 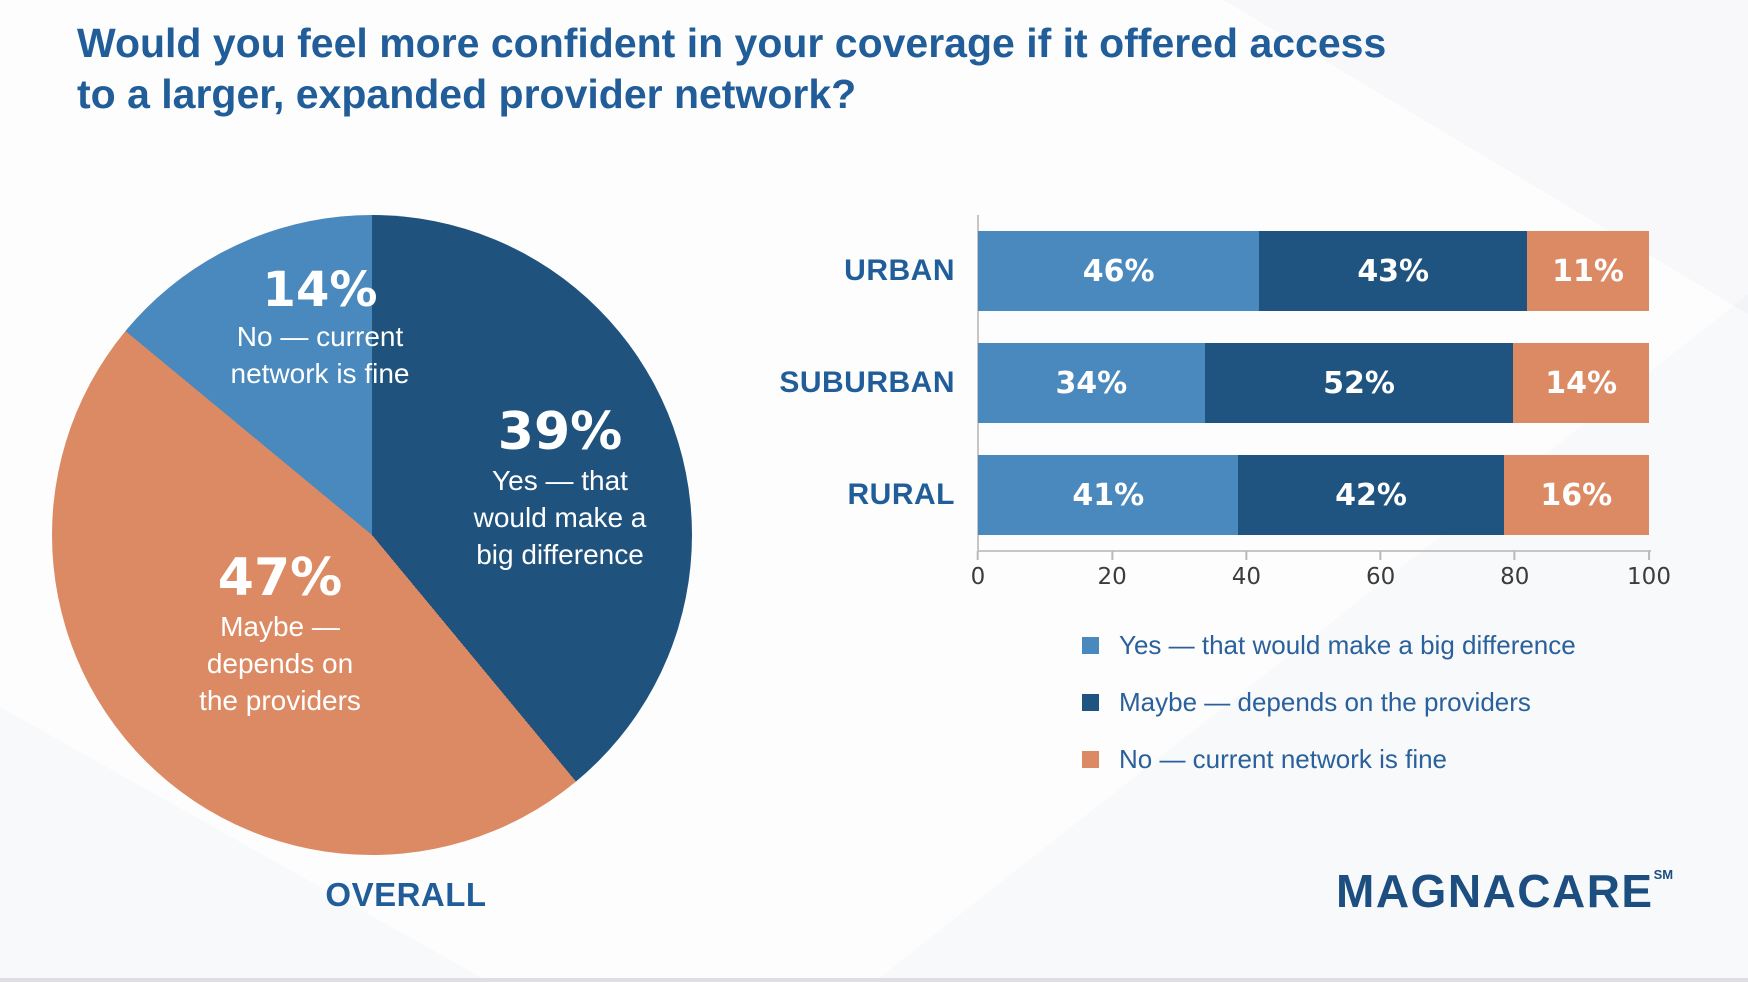 I want to click on legend-label-yes: Yes — that would make a big difference, so click(x=1347, y=644).